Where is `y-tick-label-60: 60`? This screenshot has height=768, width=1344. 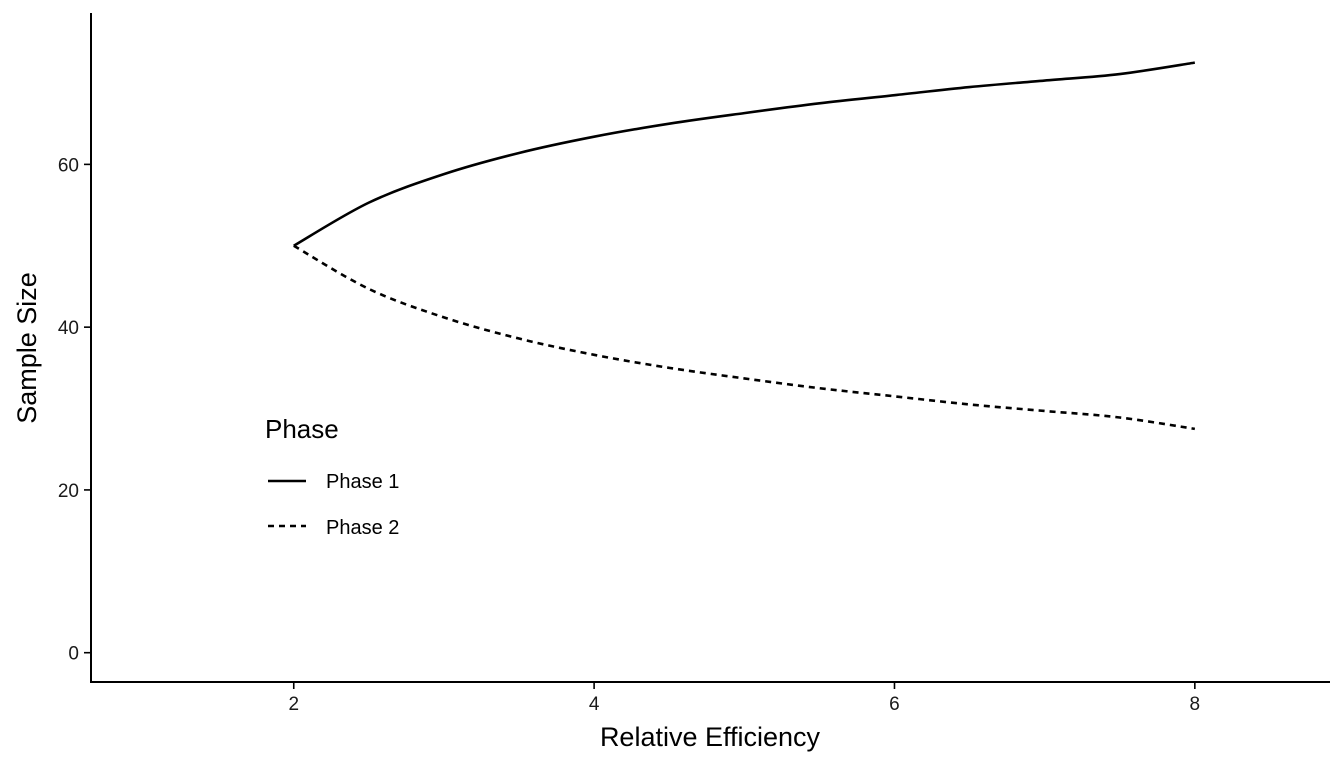 y-tick-label-60: 60 is located at coordinates (68, 165).